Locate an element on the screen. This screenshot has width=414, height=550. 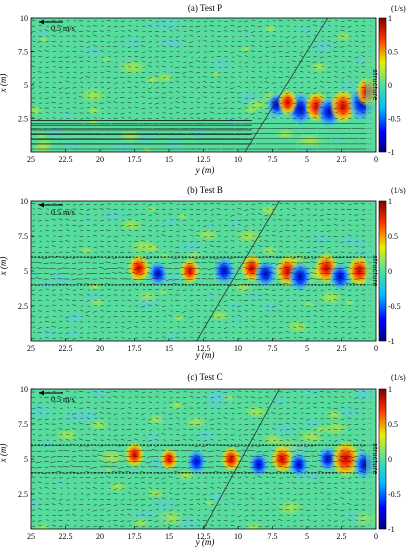
x-axis-label: y (m) is located at coordinates (205, 170).